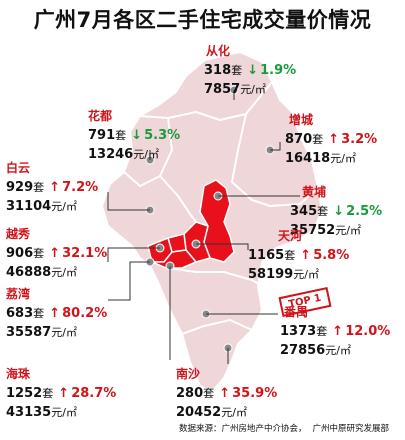 The width and height of the screenshot is (405, 440). What do you see at coordinates (111, 154) in the screenshot?
I see `price-value: 13246` at bounding box center [111, 154].